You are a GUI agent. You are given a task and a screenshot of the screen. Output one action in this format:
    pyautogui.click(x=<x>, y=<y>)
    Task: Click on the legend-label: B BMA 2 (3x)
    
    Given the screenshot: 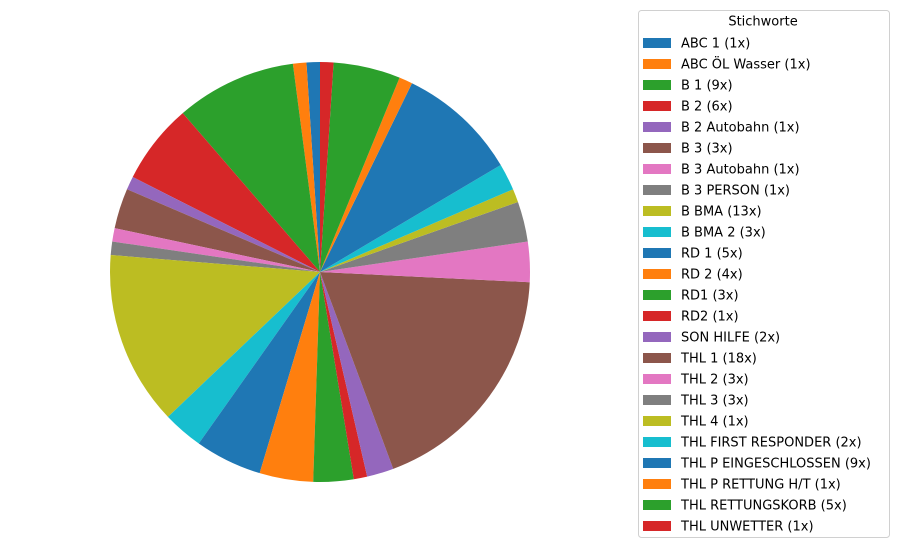 What is the action you would take?
    pyautogui.click(x=723, y=233)
    